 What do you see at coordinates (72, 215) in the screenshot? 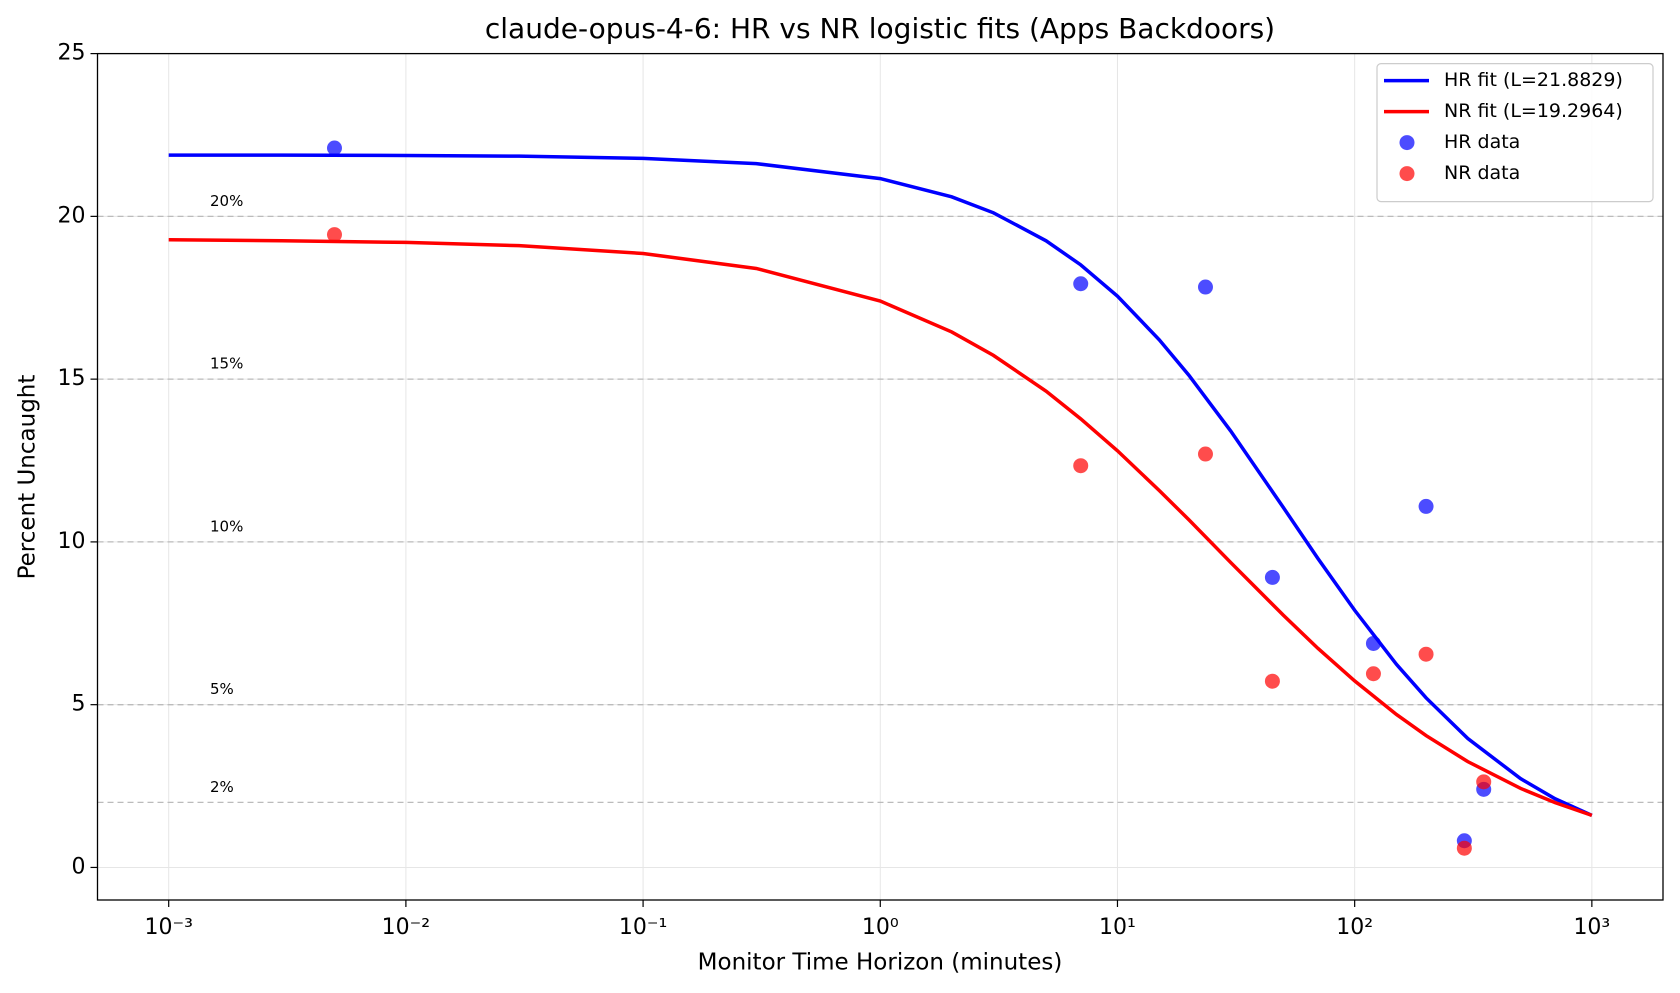
I see `y-tick-label: 20` at bounding box center [72, 215].